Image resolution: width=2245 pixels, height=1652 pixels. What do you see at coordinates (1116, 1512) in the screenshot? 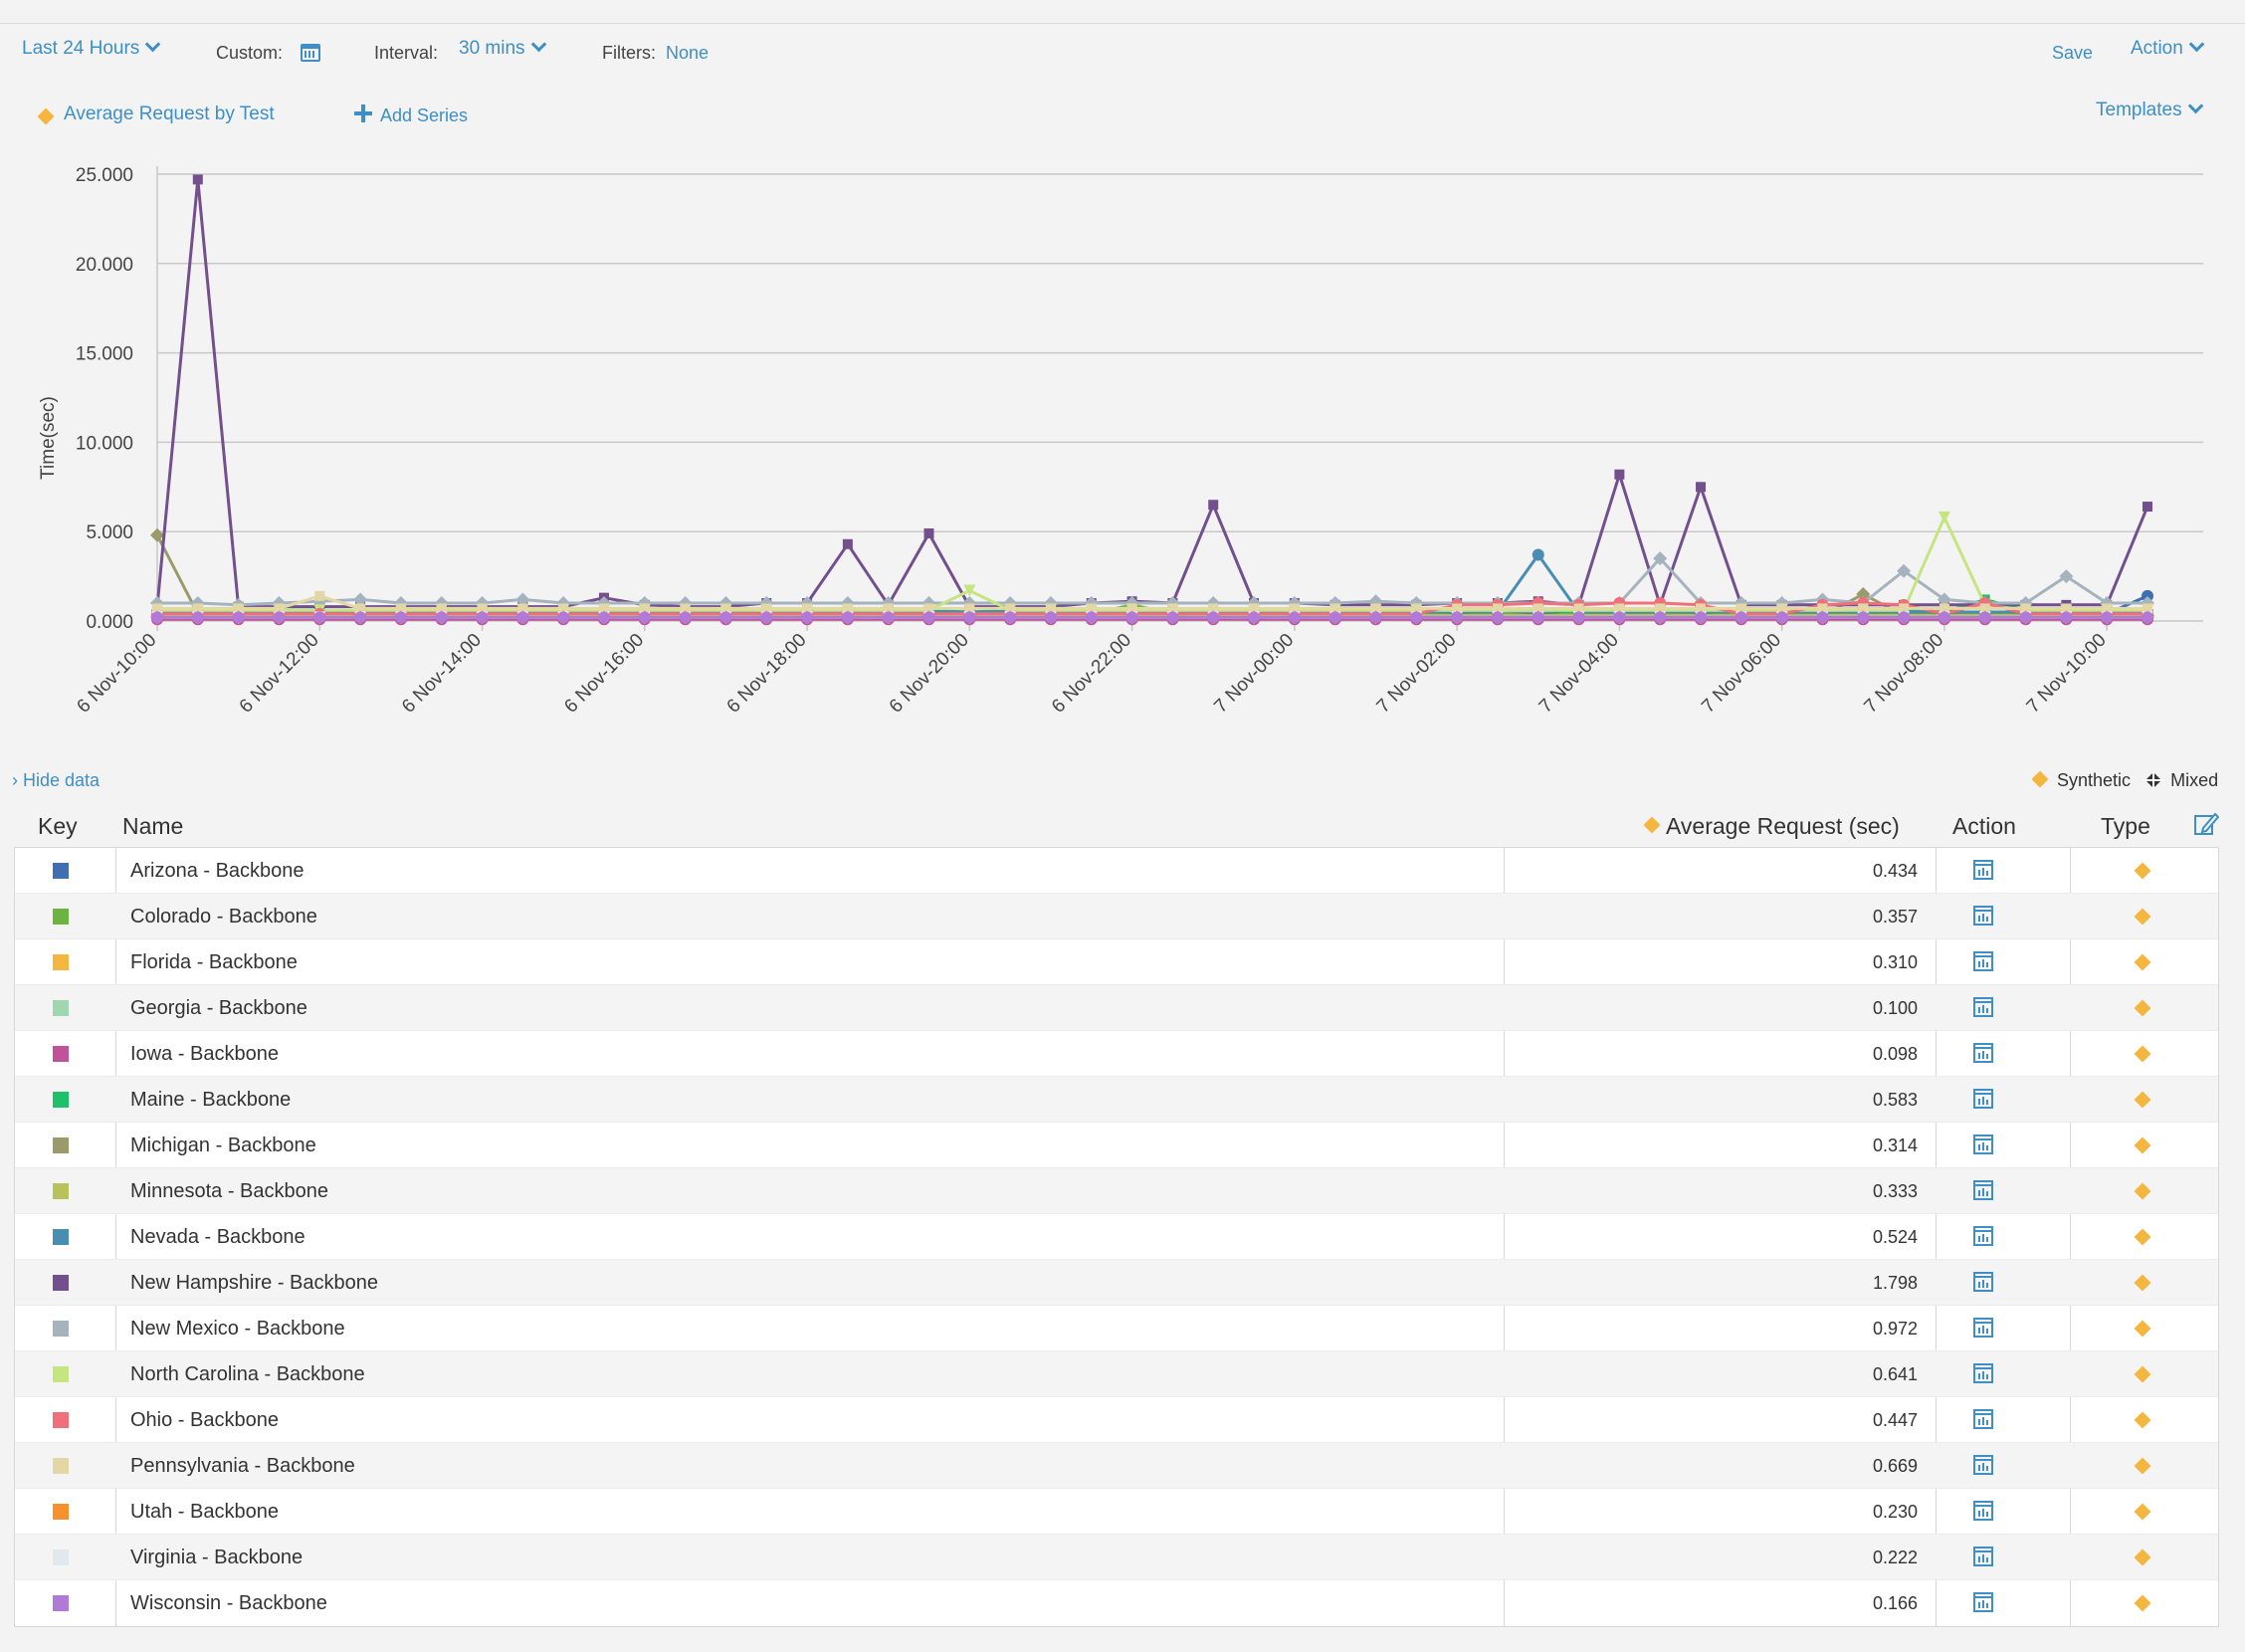
I see `table-row: Utah - Backbone 0.230` at bounding box center [1116, 1512].